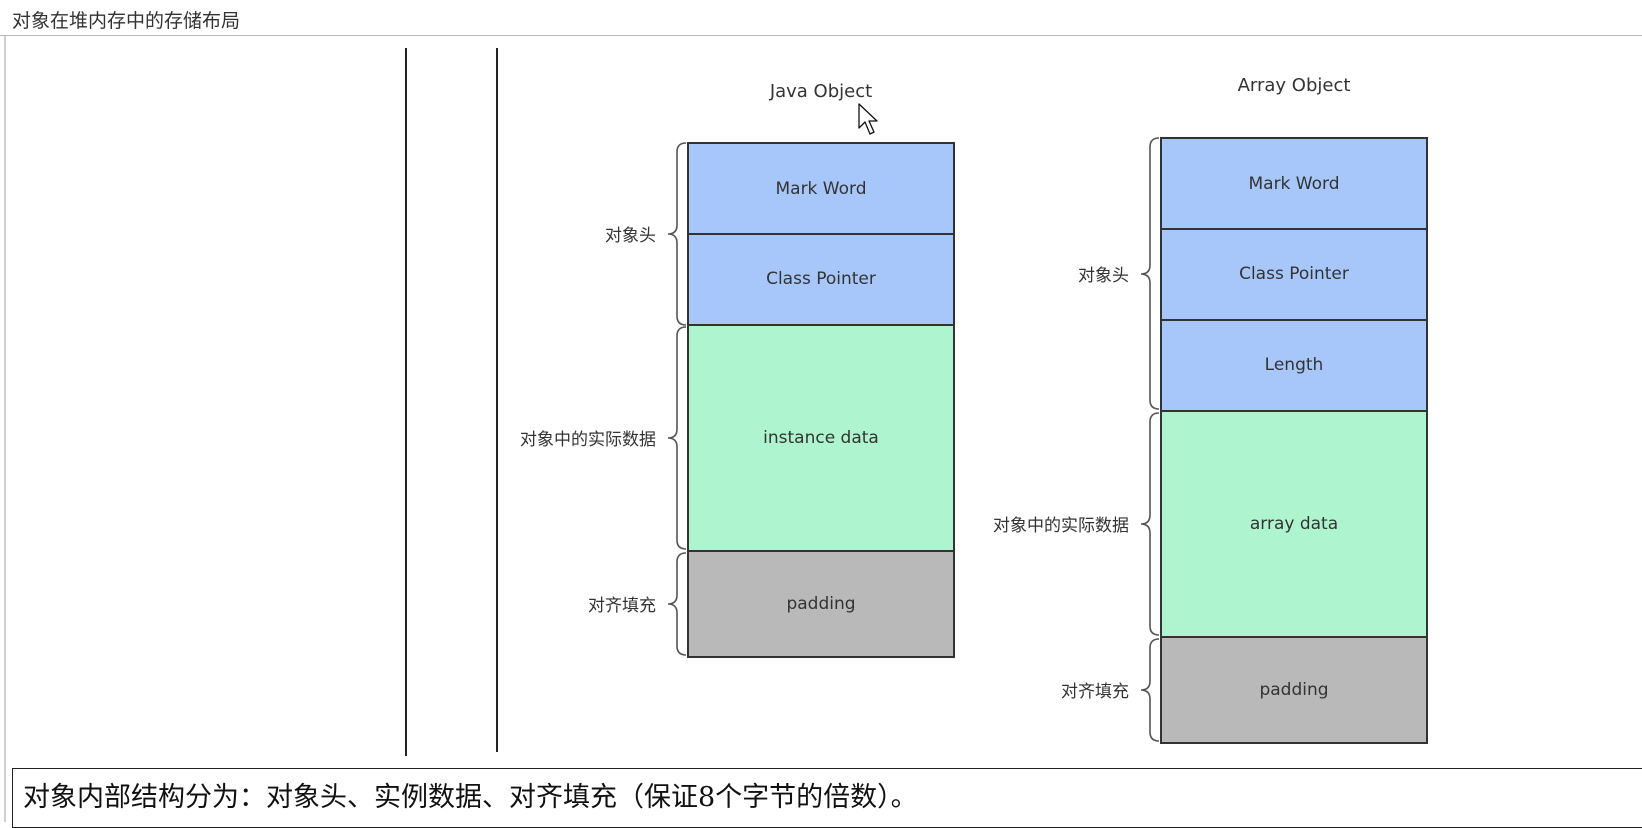 This screenshot has width=1642, height=828. I want to click on java-mark-word-label: Mark Word, so click(820, 189).